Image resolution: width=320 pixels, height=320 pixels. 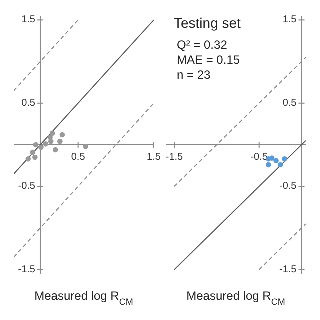 I want to click on x-tick-label: -1.5, so click(x=175, y=157).